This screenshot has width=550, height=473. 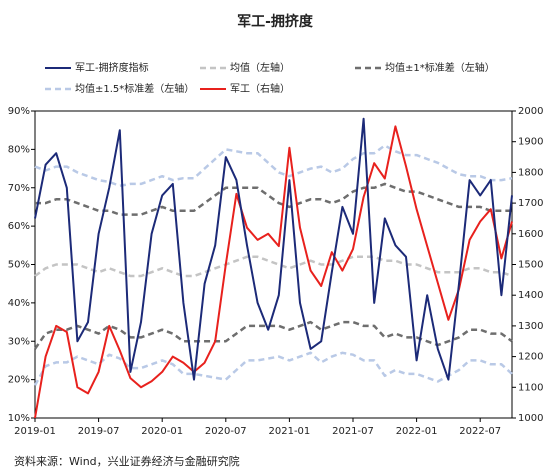 I want to click on y2-tick-label: 1100, so click(x=530, y=387).